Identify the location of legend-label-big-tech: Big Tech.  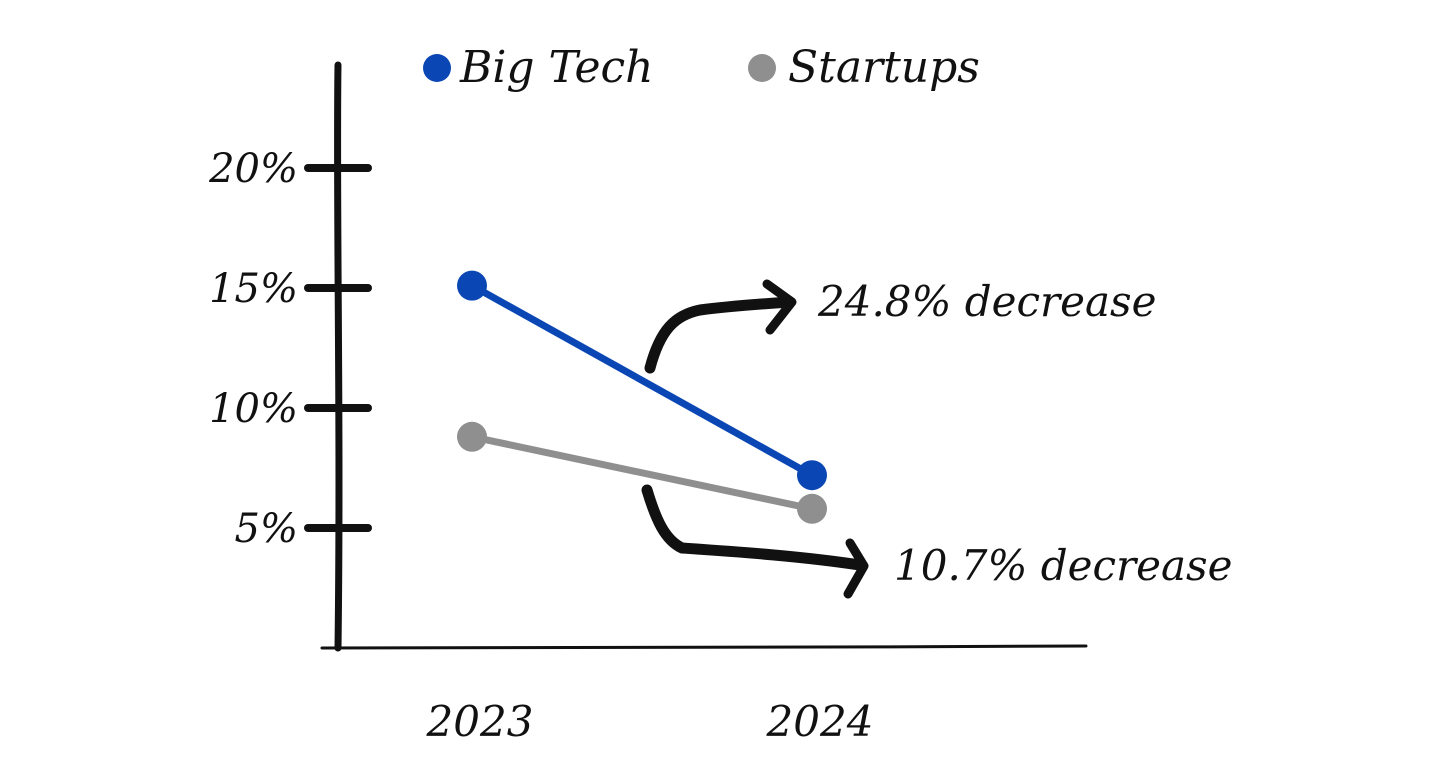
(556, 67).